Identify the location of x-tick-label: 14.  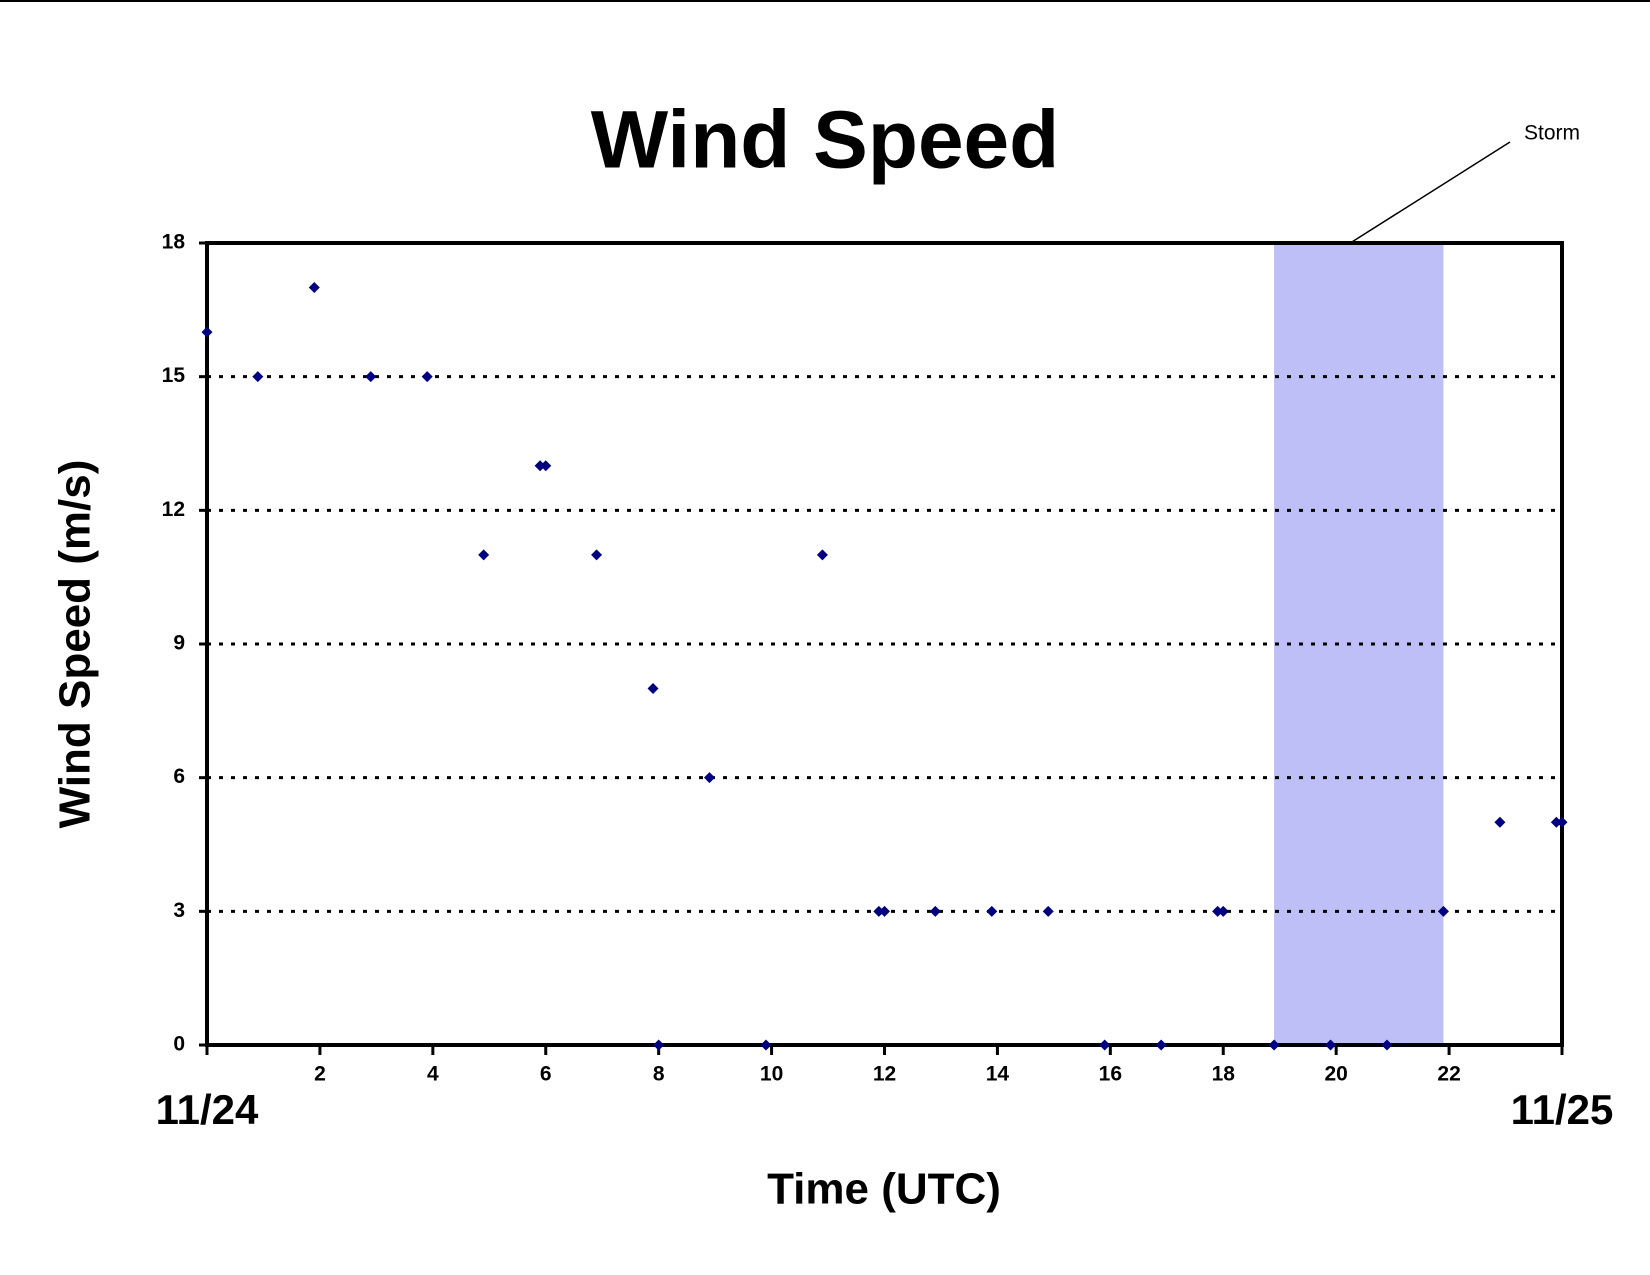
(998, 1074).